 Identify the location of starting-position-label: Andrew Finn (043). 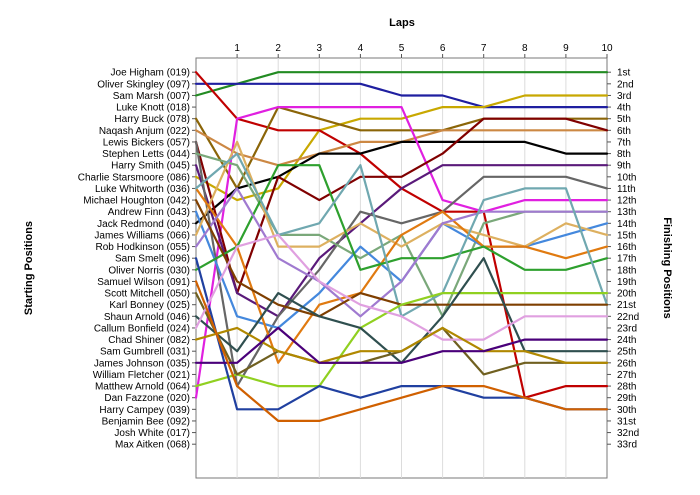
(149, 212).